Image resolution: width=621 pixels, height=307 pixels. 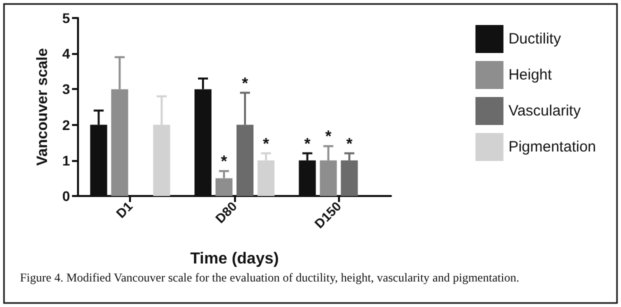 I want to click on y-tick-label: 5, so click(x=66, y=18).